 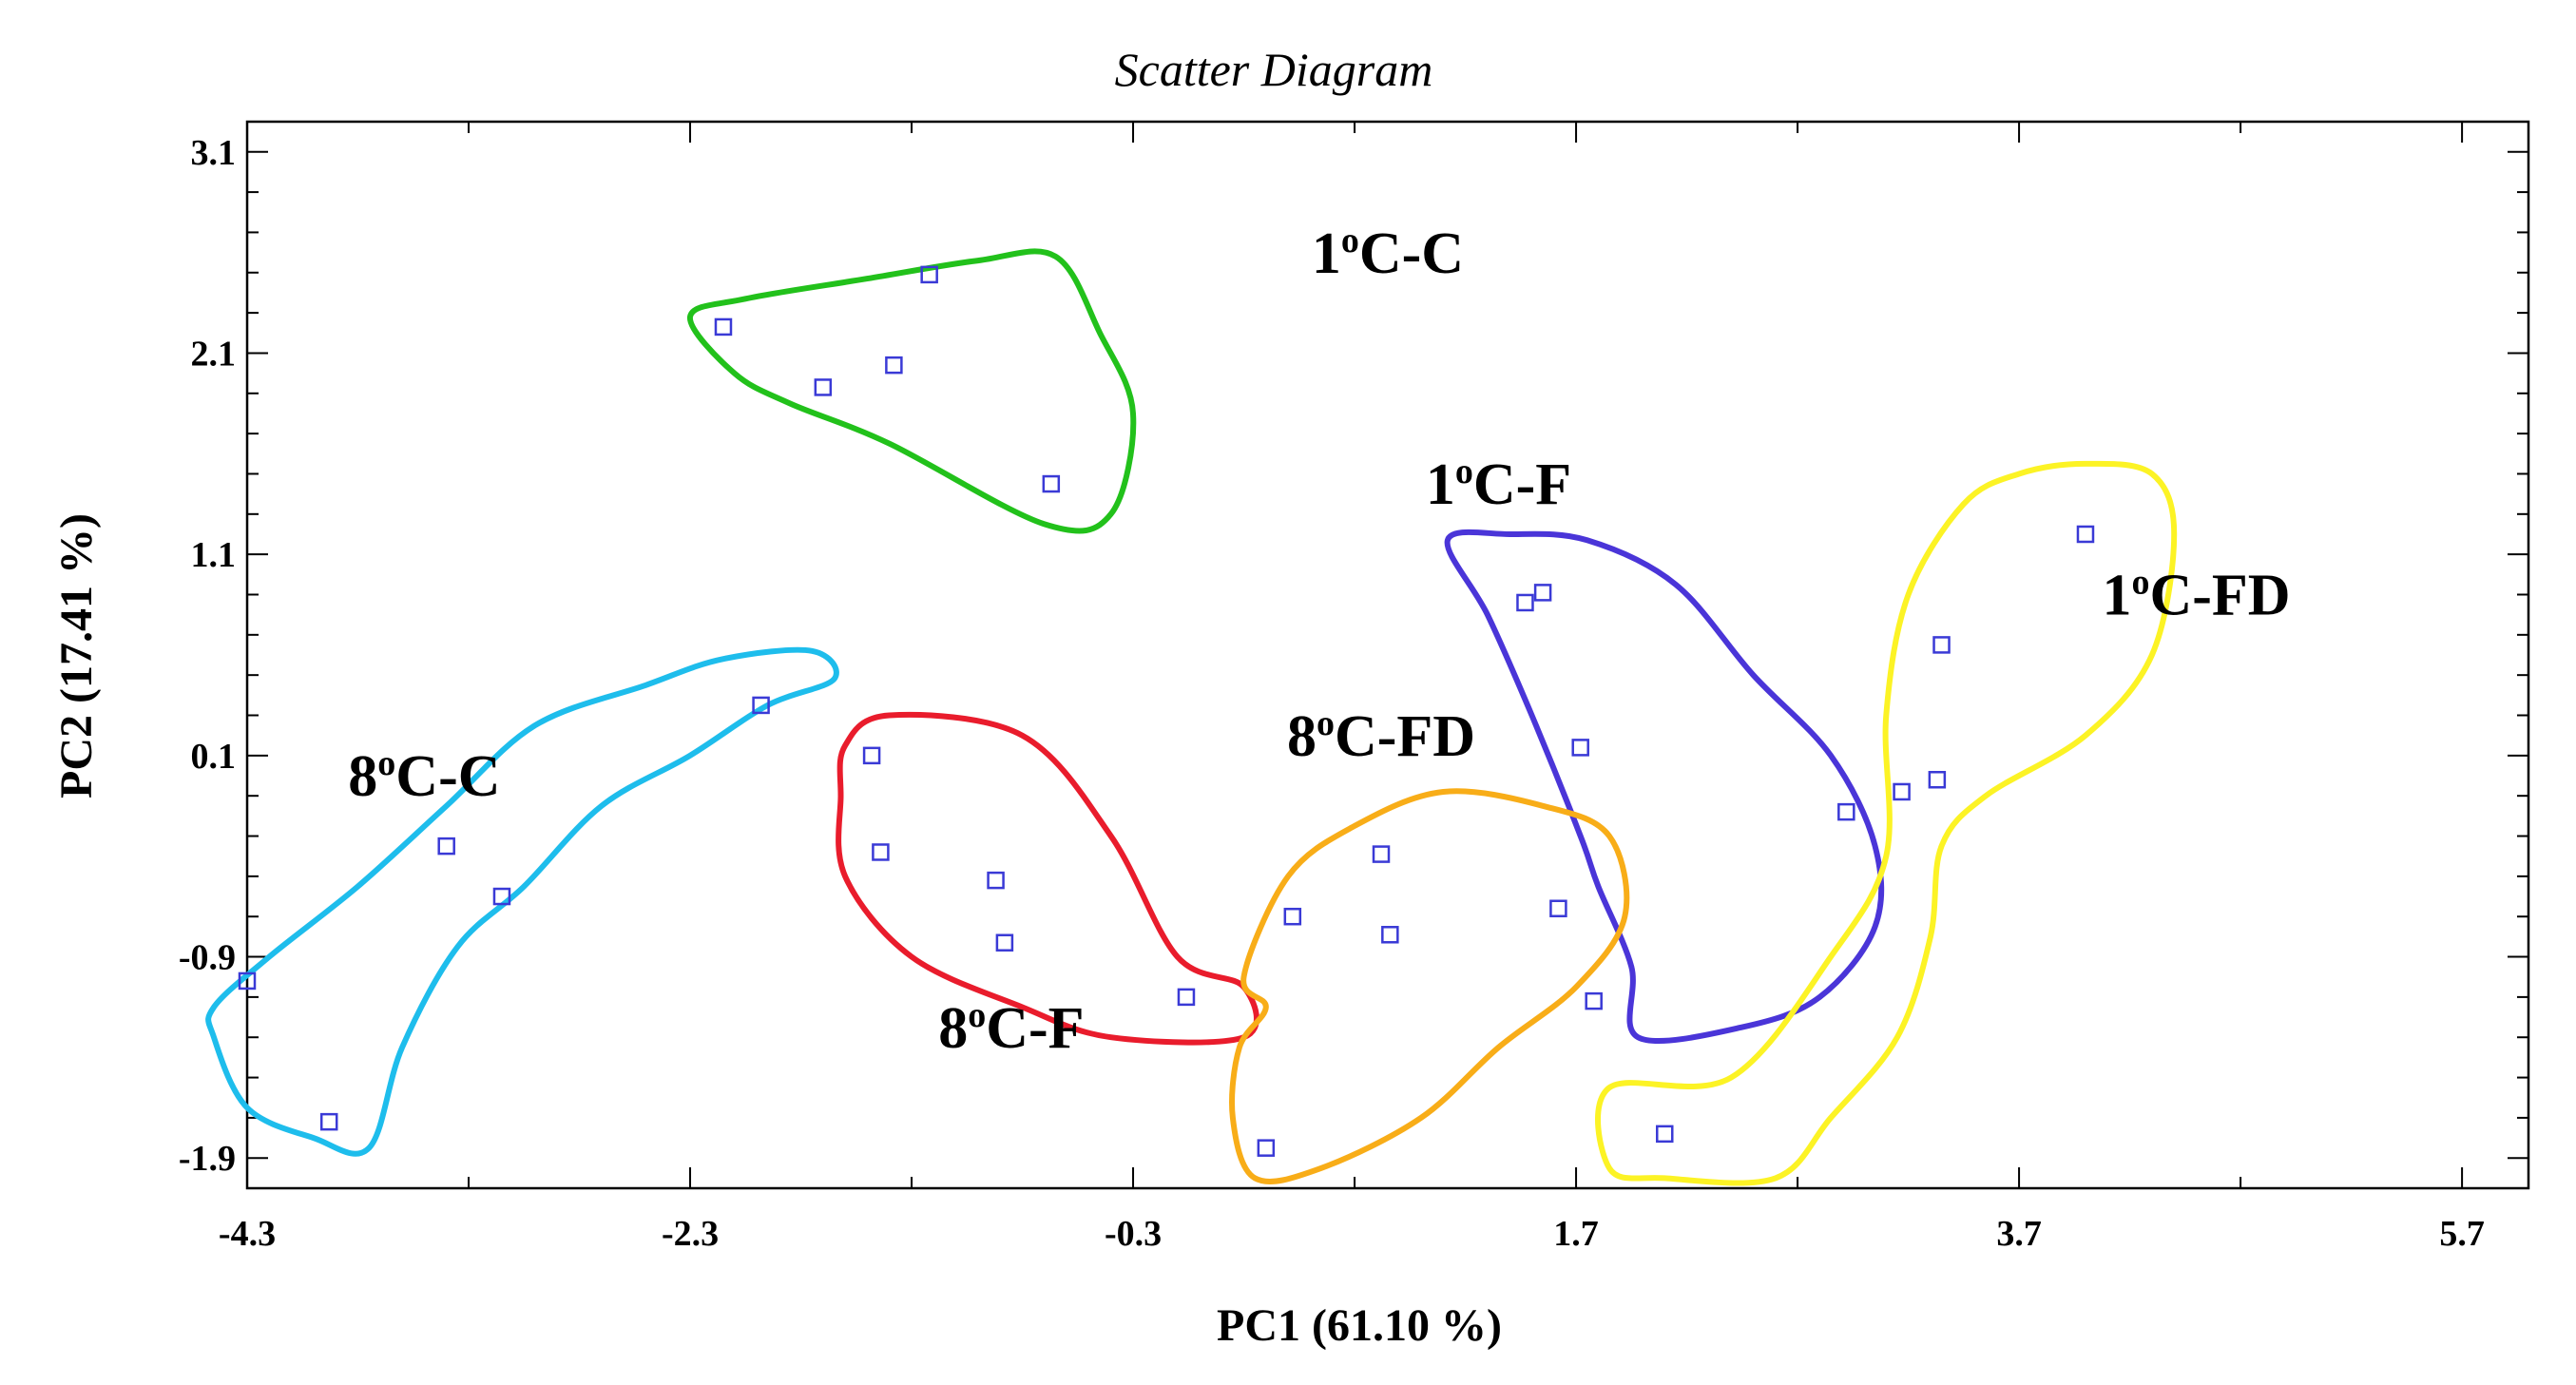 I want to click on y-tick-label: 2.1, so click(x=214, y=354).